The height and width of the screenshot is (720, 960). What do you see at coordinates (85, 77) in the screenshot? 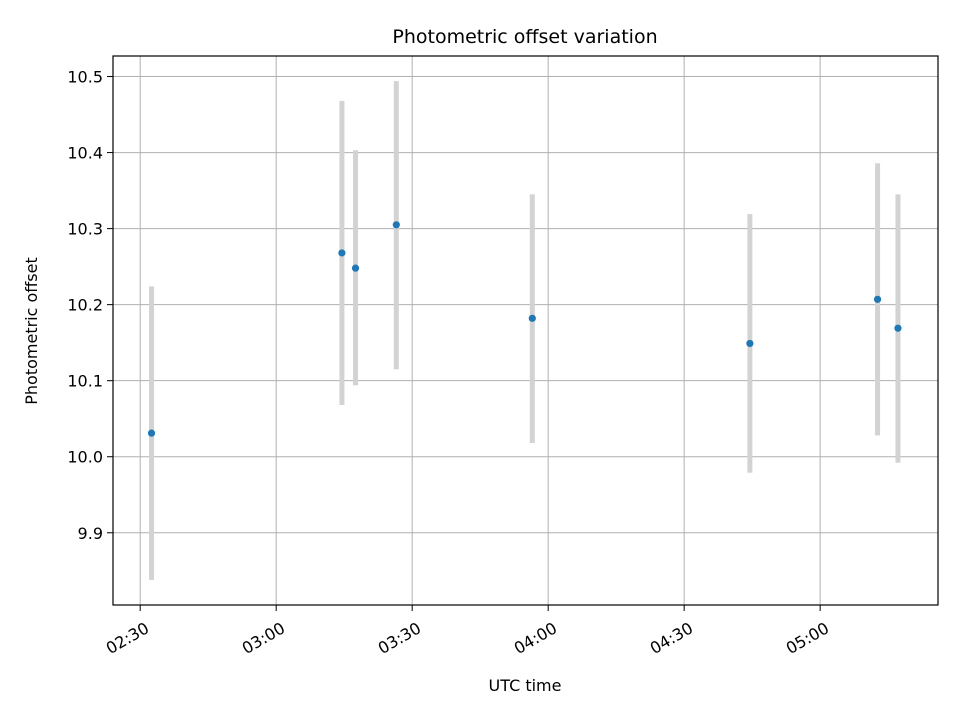
I see `y-tick-label: 10.5` at bounding box center [85, 77].